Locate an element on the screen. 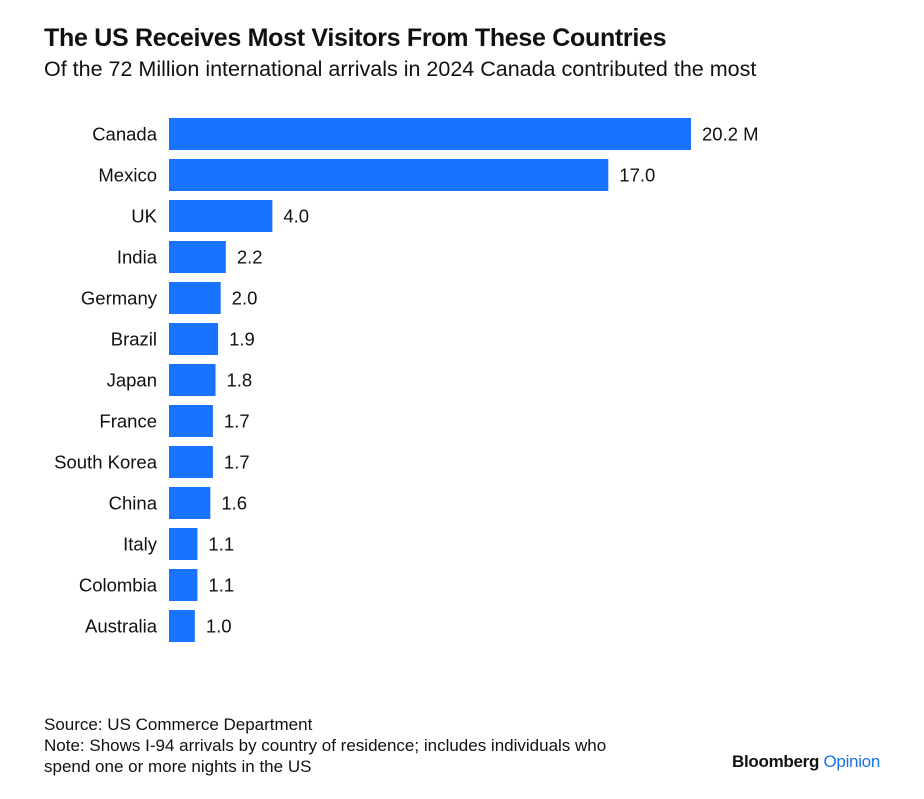 The width and height of the screenshot is (924, 799). method-note-line-2: spend one or more nights in the US is located at coordinates (178, 766).